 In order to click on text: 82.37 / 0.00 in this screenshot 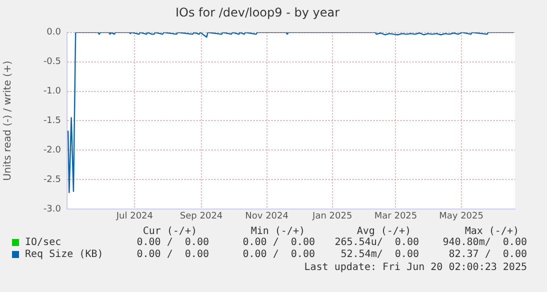, I will do `click(487, 255)`.